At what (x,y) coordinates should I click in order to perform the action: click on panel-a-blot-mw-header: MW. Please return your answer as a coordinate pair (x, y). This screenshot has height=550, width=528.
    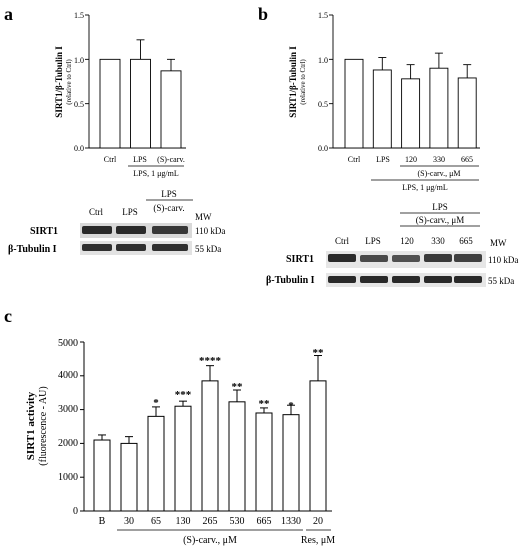
    Looking at the image, I should click on (203, 217).